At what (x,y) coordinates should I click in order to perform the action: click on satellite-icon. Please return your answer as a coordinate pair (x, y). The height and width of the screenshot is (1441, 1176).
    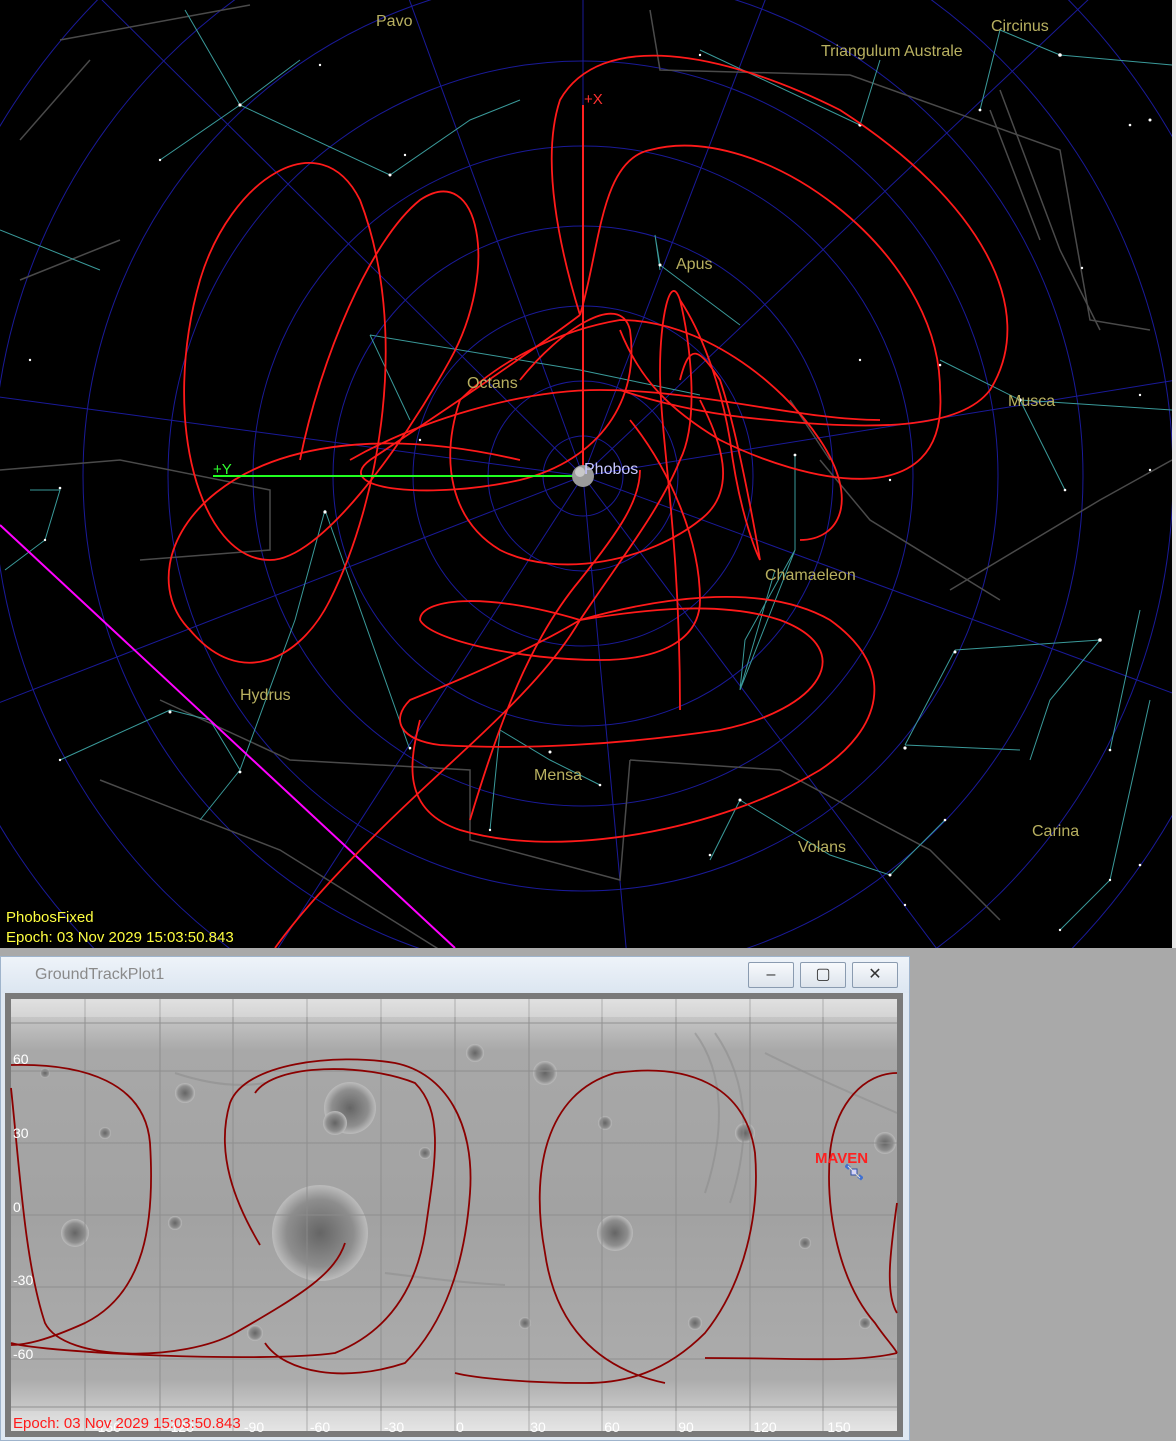
    Looking at the image, I should click on (854, 1172).